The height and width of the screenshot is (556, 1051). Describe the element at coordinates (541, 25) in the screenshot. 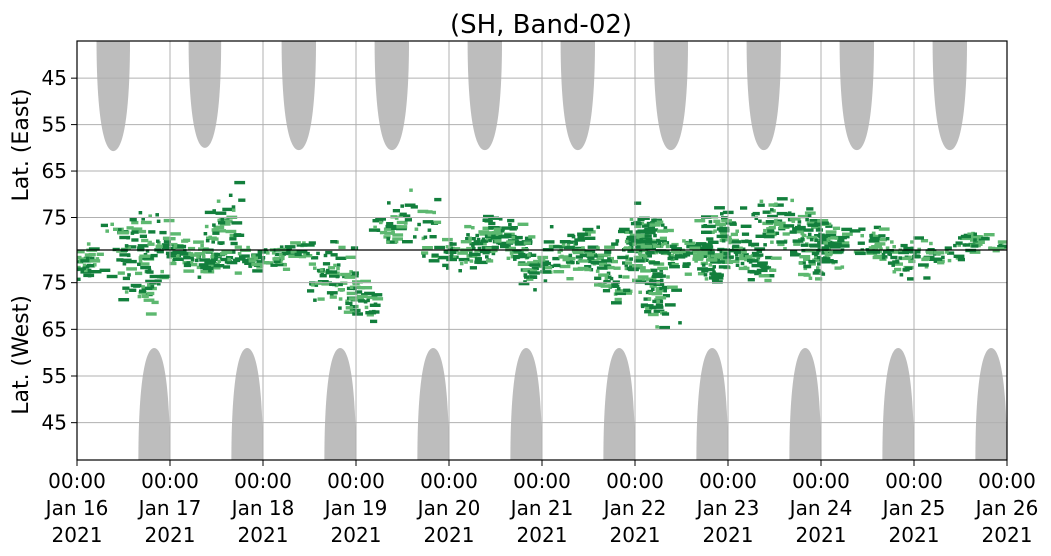

I see `chart-title: (SH, Band-02)` at that location.